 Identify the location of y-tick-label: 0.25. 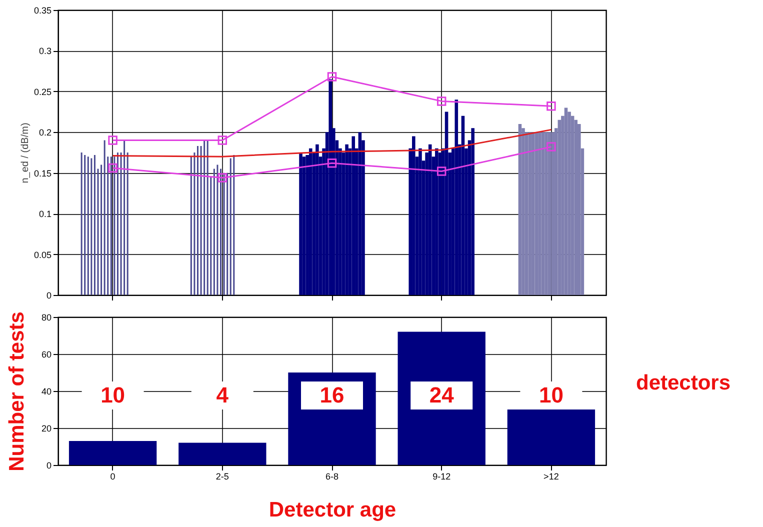
(43, 91).